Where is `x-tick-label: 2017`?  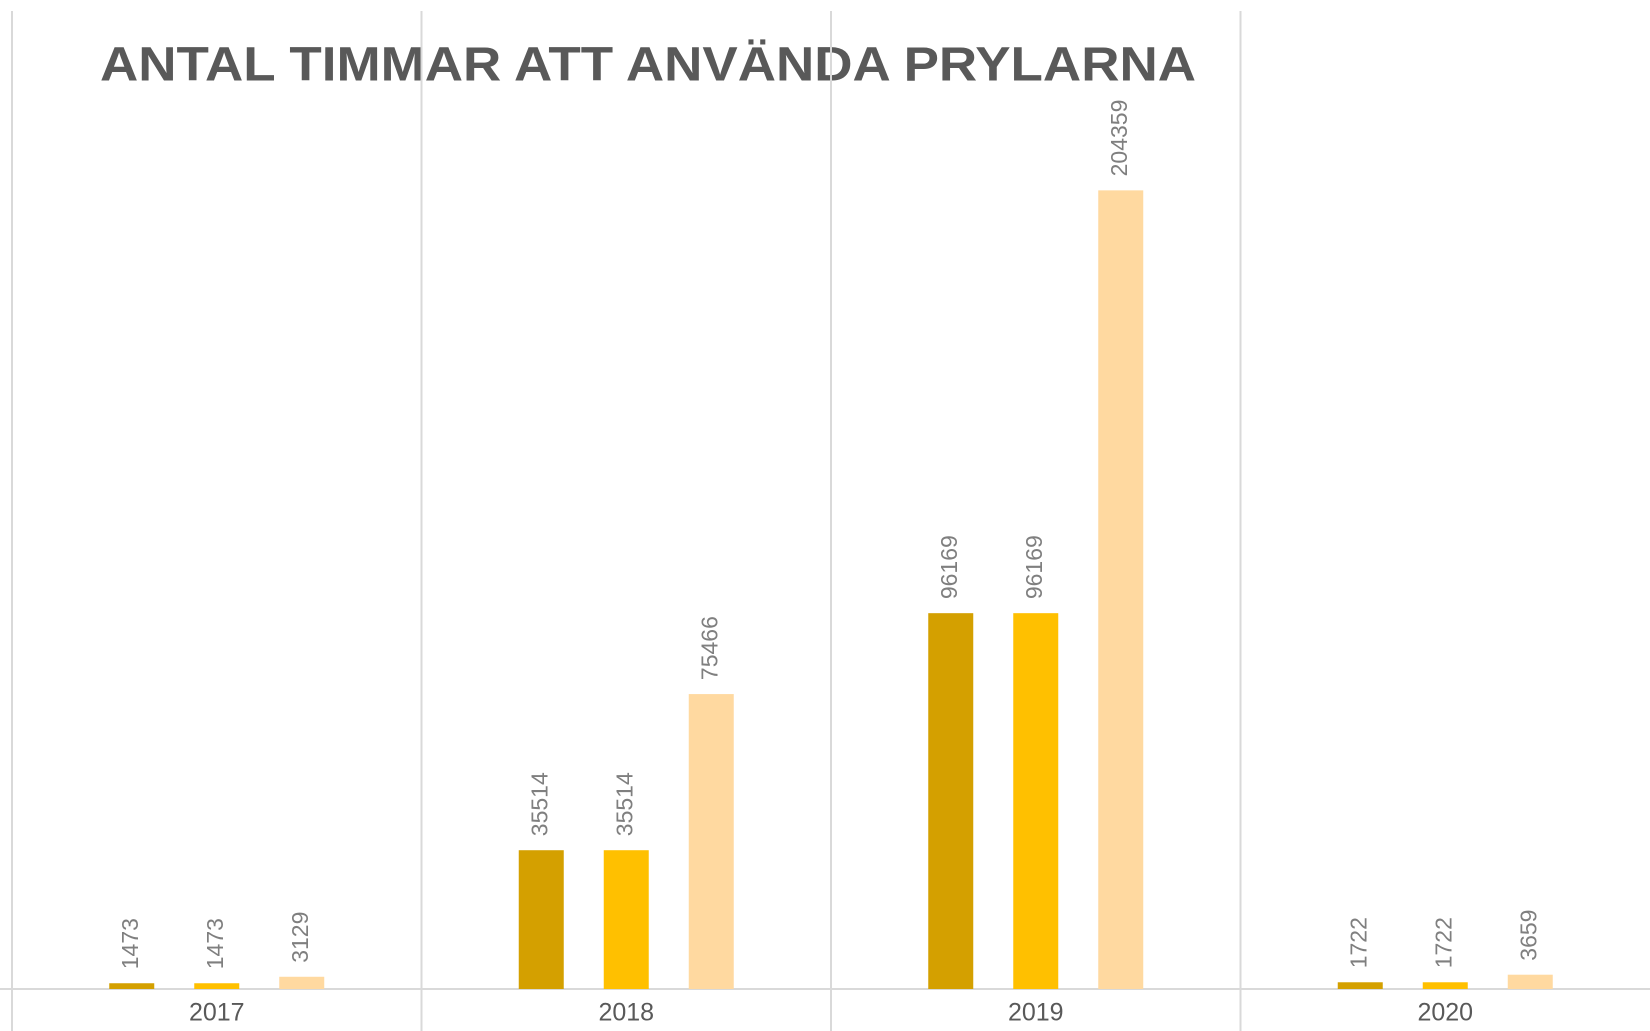 x-tick-label: 2017 is located at coordinates (217, 1013).